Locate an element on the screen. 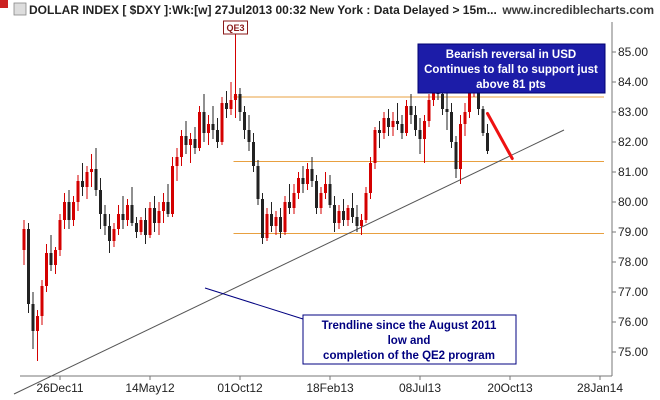  y-tick-label: 85.00 is located at coordinates (633, 52).